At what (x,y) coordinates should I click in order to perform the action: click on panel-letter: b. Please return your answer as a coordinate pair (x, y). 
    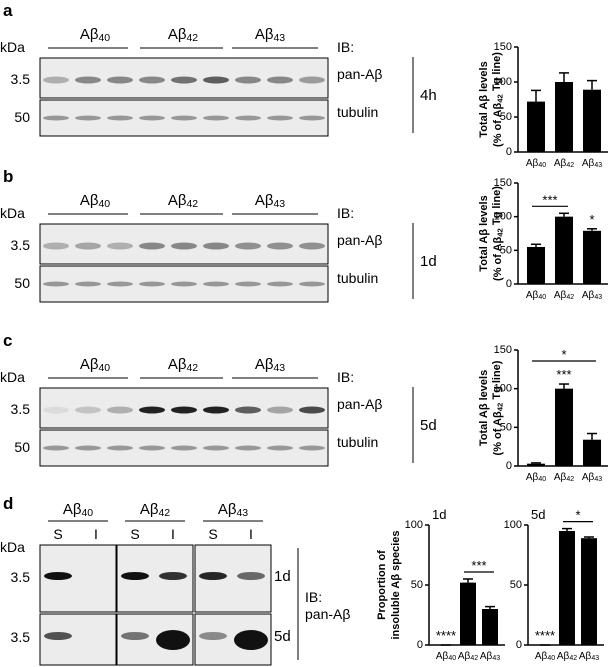
    Looking at the image, I should click on (8, 176).